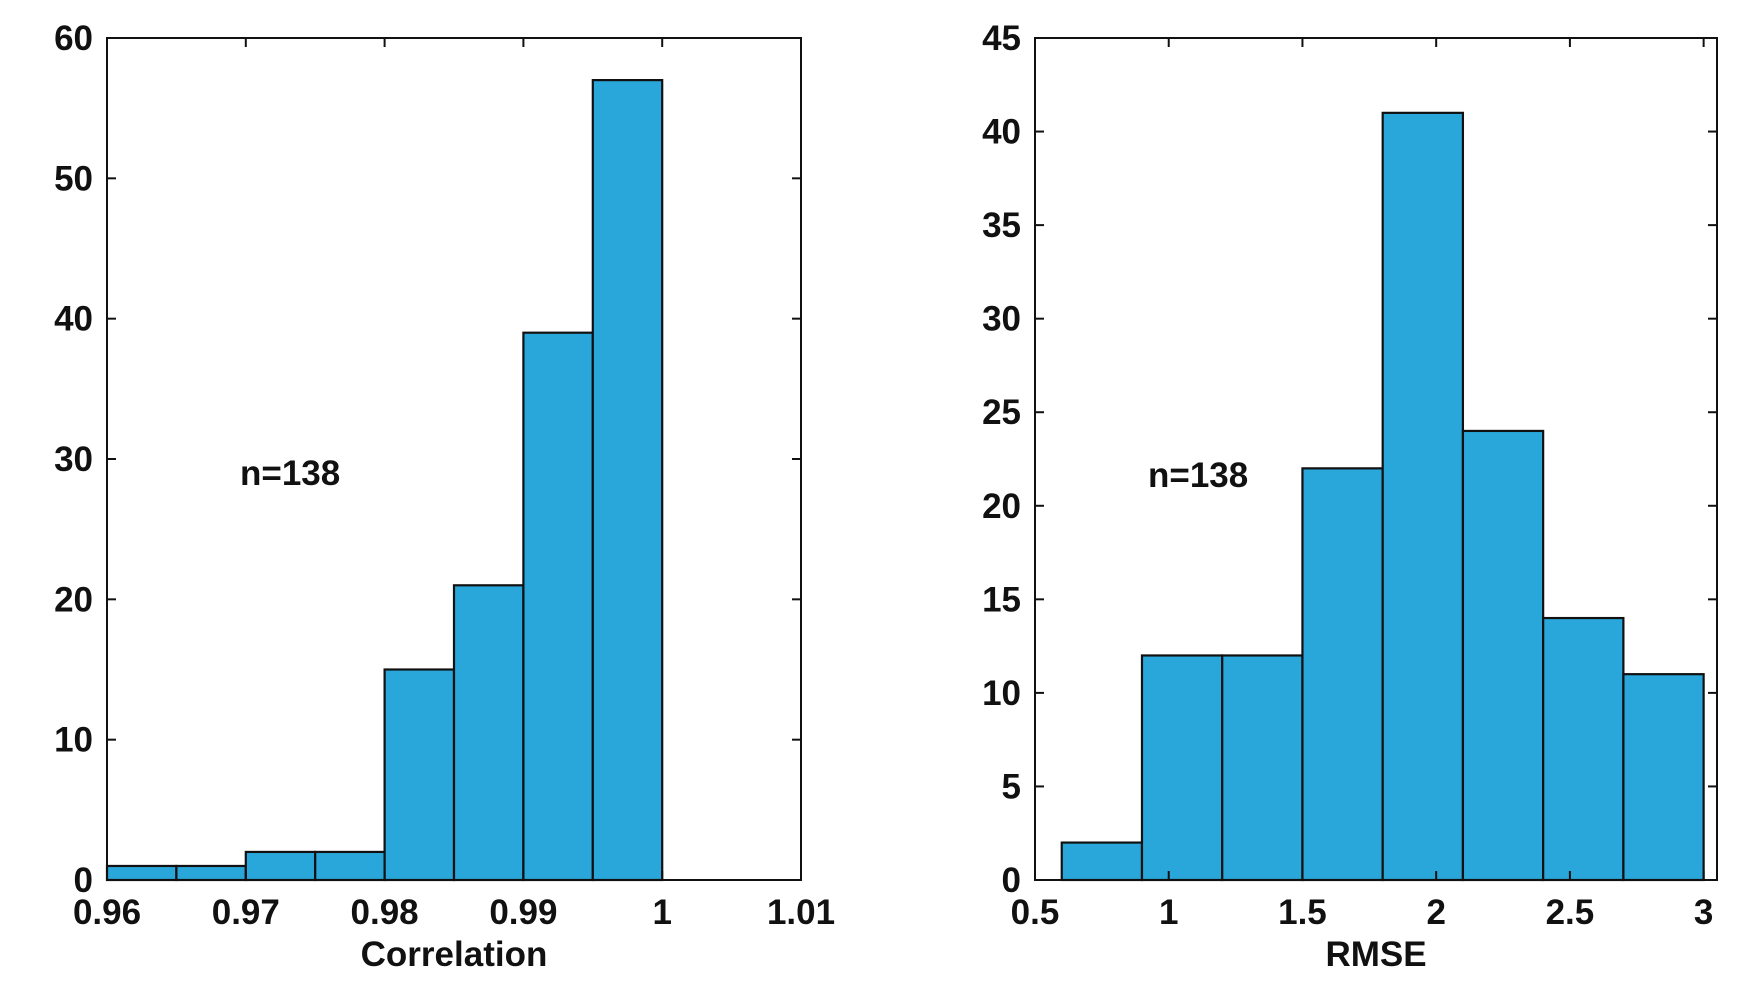  Describe the element at coordinates (1011, 786) in the screenshot. I see `rmse-ytick-label: 5` at that location.